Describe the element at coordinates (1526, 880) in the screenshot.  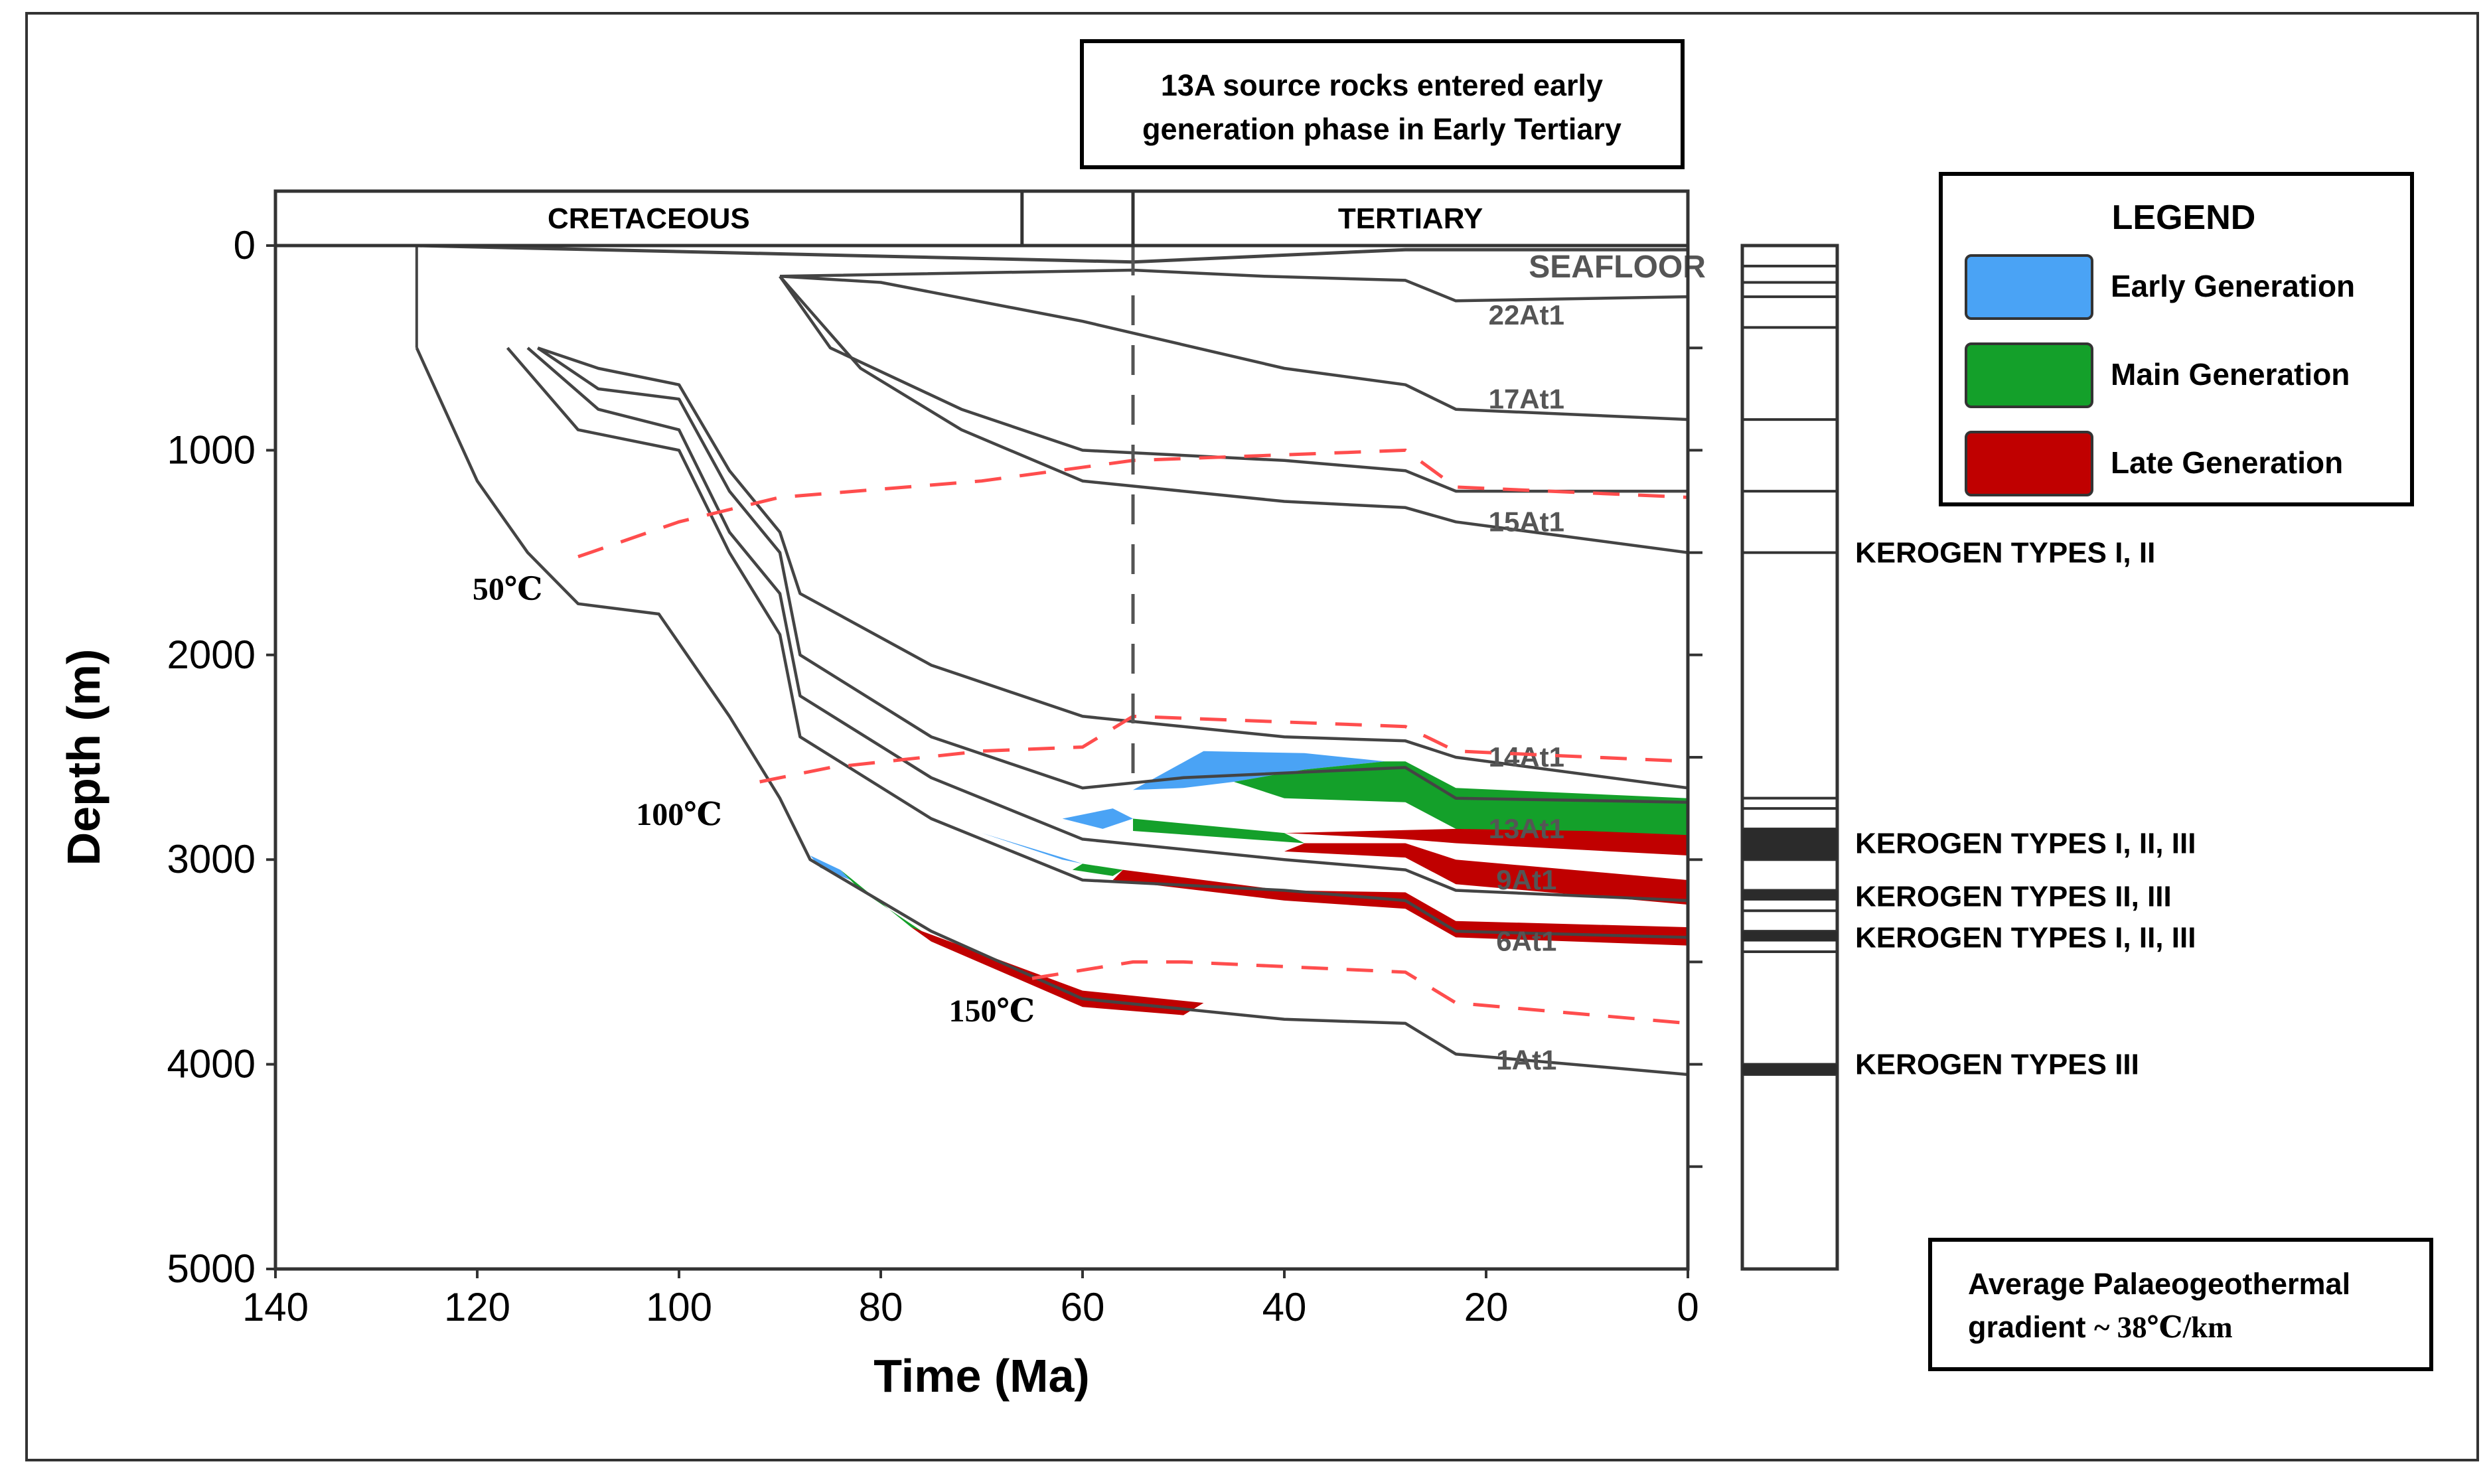
I see `horizon-label: 9At1` at that location.